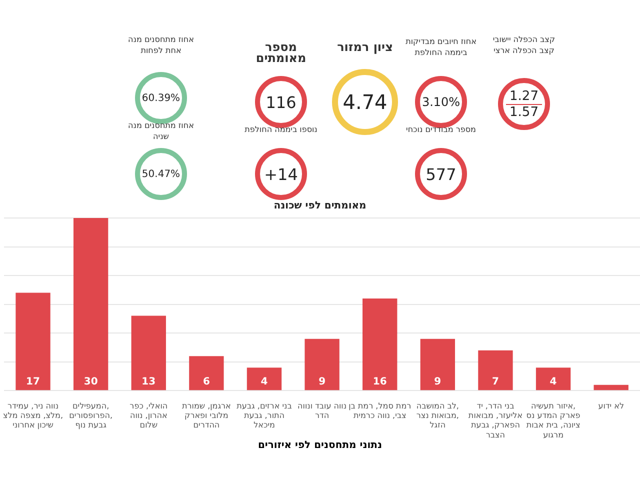  Describe the element at coordinates (281, 129) in the screenshot. I see `text: נוספו ביממה החולפת` at that location.